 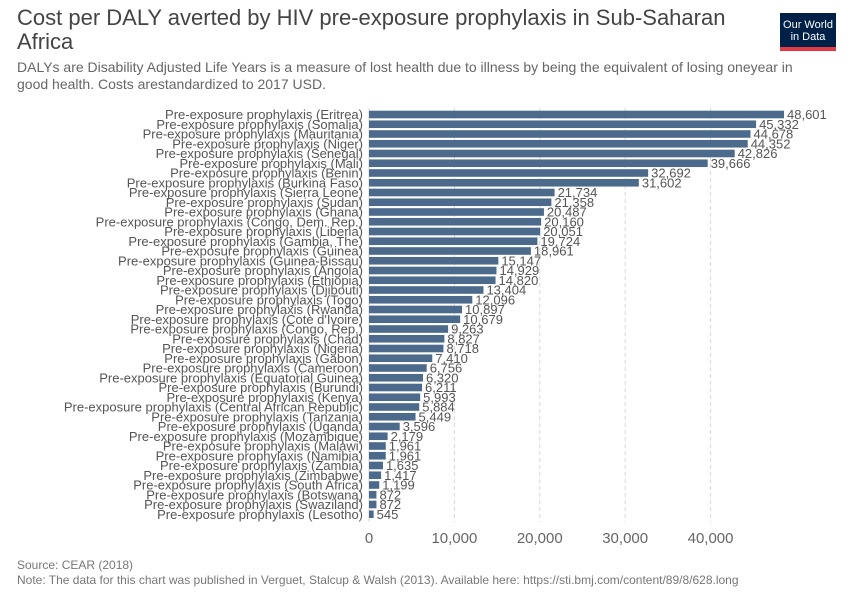 I want to click on category-label: Pre-exposure prophylaxis (Uganda), so click(x=260, y=426).